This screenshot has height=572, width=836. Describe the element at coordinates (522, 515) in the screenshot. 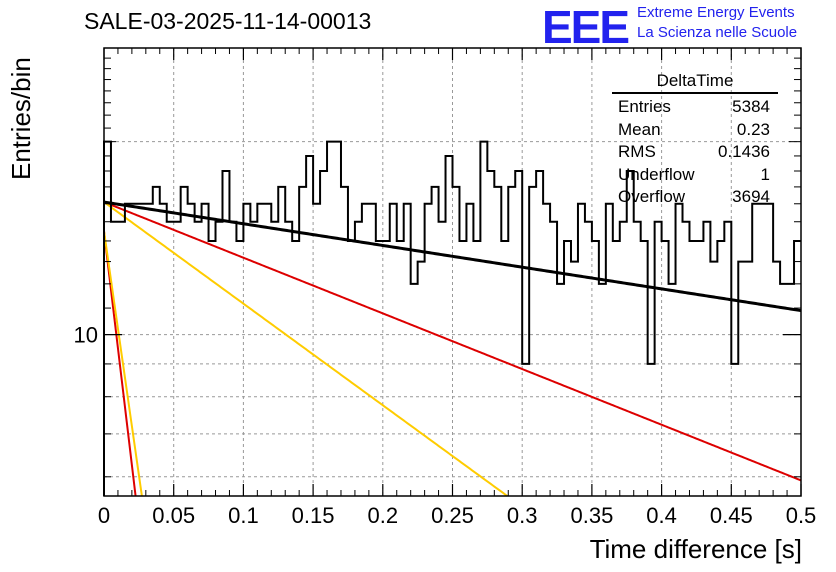

I see `x-tick-label: 0.3` at that location.